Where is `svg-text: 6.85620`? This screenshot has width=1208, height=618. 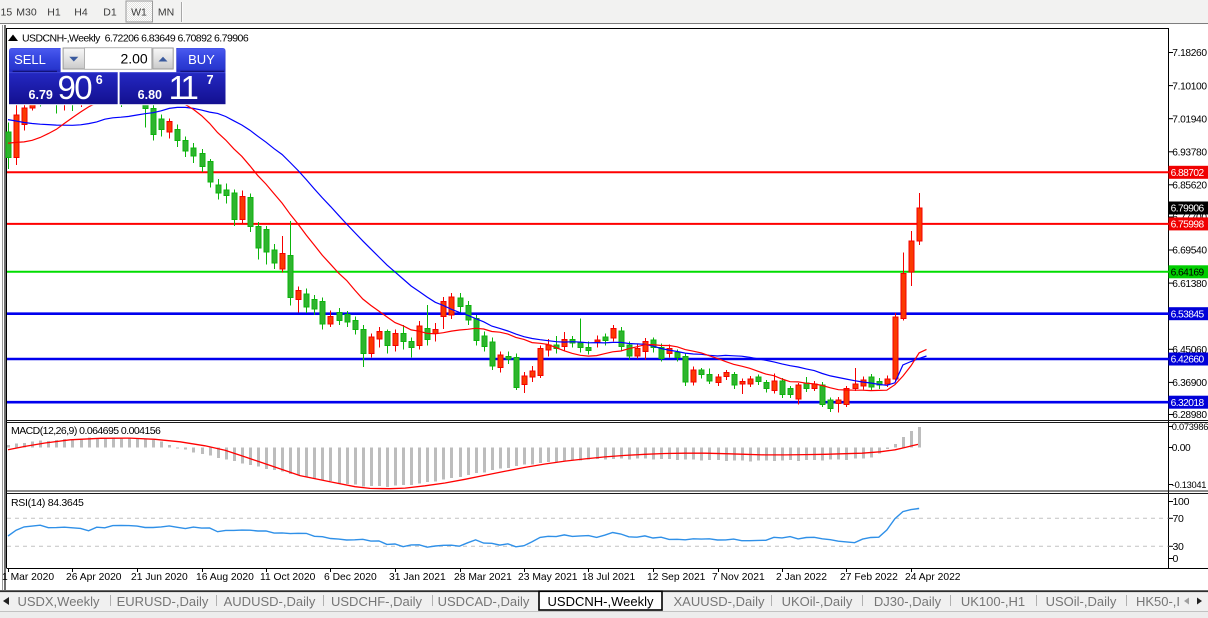 svg-text: 6.85620 is located at coordinates (1189, 186).